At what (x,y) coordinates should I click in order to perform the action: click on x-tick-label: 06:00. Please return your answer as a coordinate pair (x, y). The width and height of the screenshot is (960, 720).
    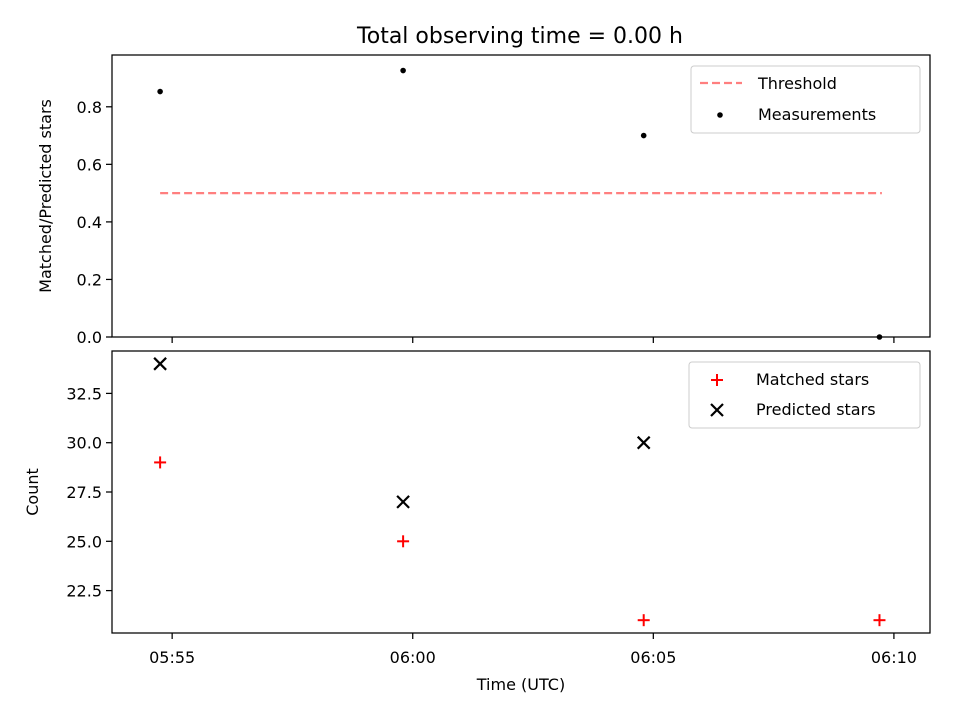
    Looking at the image, I should click on (413, 657).